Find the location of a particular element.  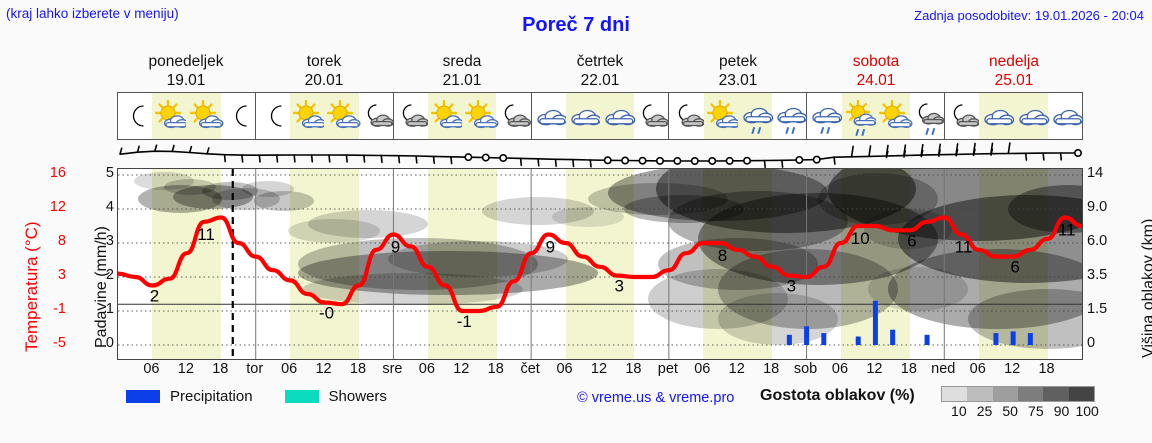

day-header-torek: torek 20.01 is located at coordinates (324, 71).